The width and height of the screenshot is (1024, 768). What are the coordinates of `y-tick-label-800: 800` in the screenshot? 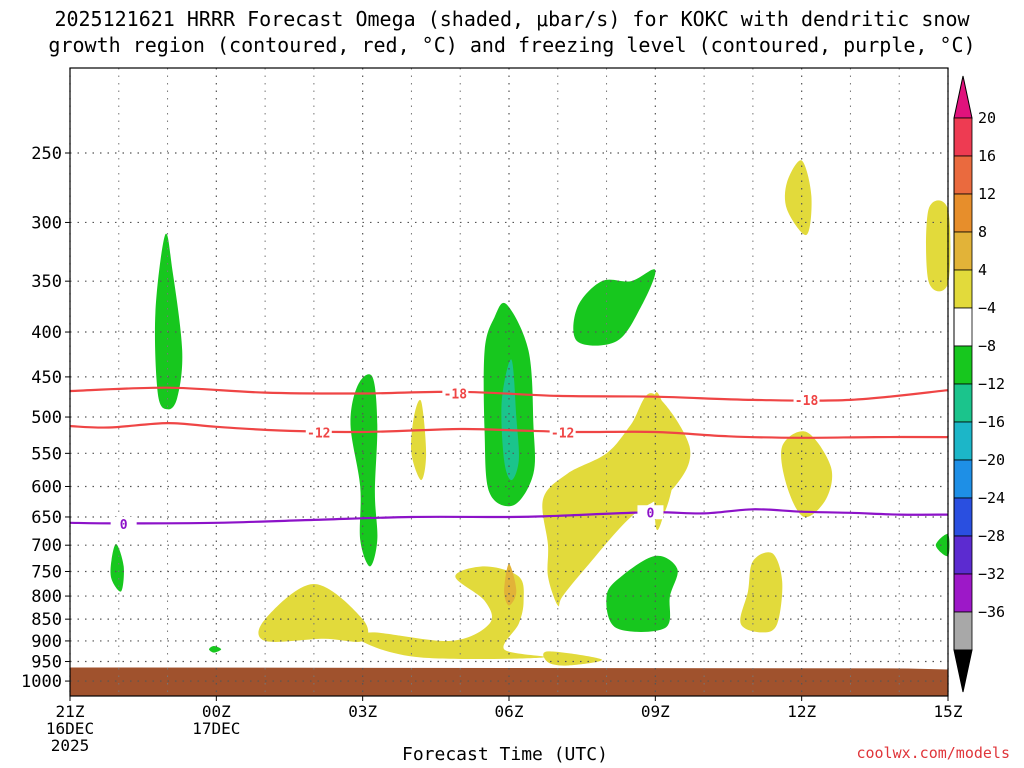 It's located at (46, 597).